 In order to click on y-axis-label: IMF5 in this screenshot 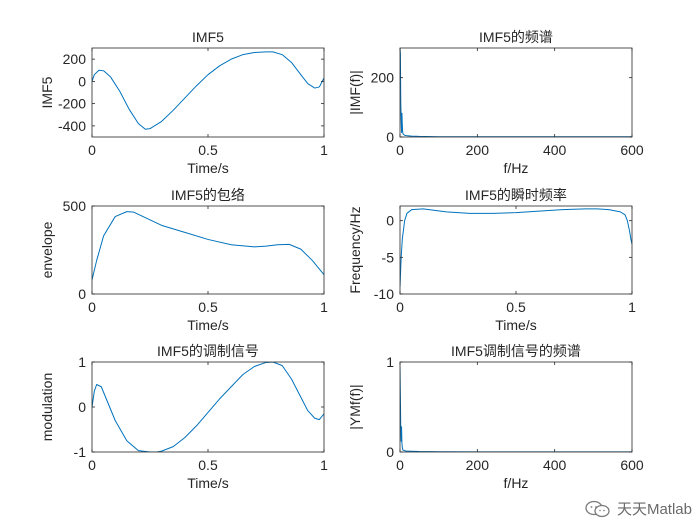, I will do `click(47, 92)`.